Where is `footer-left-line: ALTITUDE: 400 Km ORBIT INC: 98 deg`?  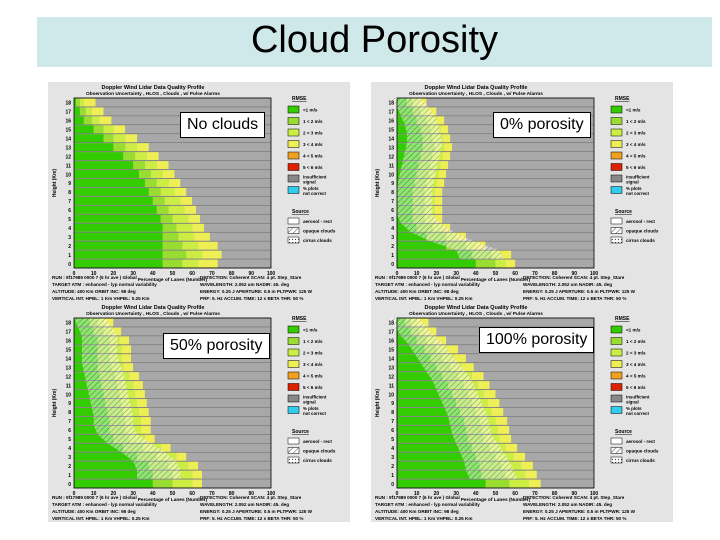 footer-left-line: ALTITUDE: 400 Km ORBIT INC: 98 deg is located at coordinates (417, 511).